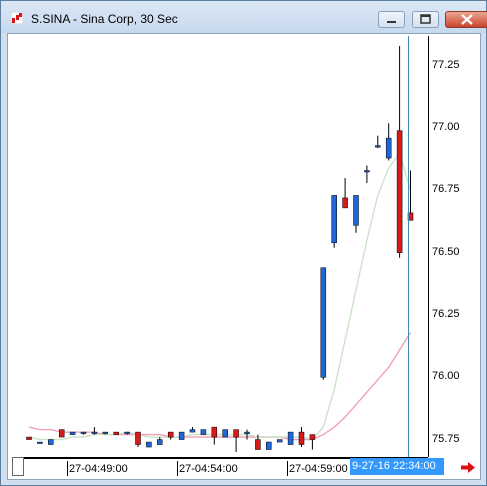 The height and width of the screenshot is (486, 487). I want to click on minimize-button, so click(391, 19).